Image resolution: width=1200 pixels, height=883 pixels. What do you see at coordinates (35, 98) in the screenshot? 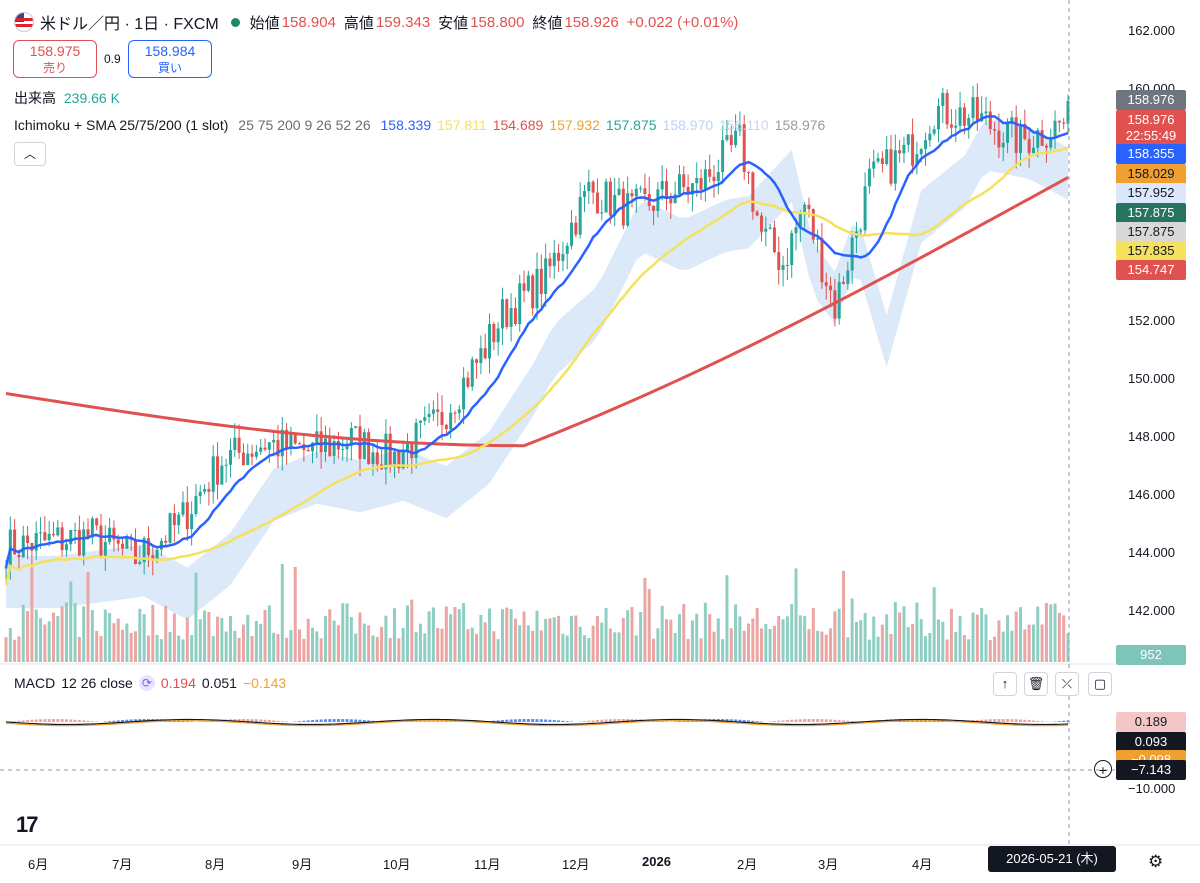
I see `volume-label: 出来高` at bounding box center [35, 98].